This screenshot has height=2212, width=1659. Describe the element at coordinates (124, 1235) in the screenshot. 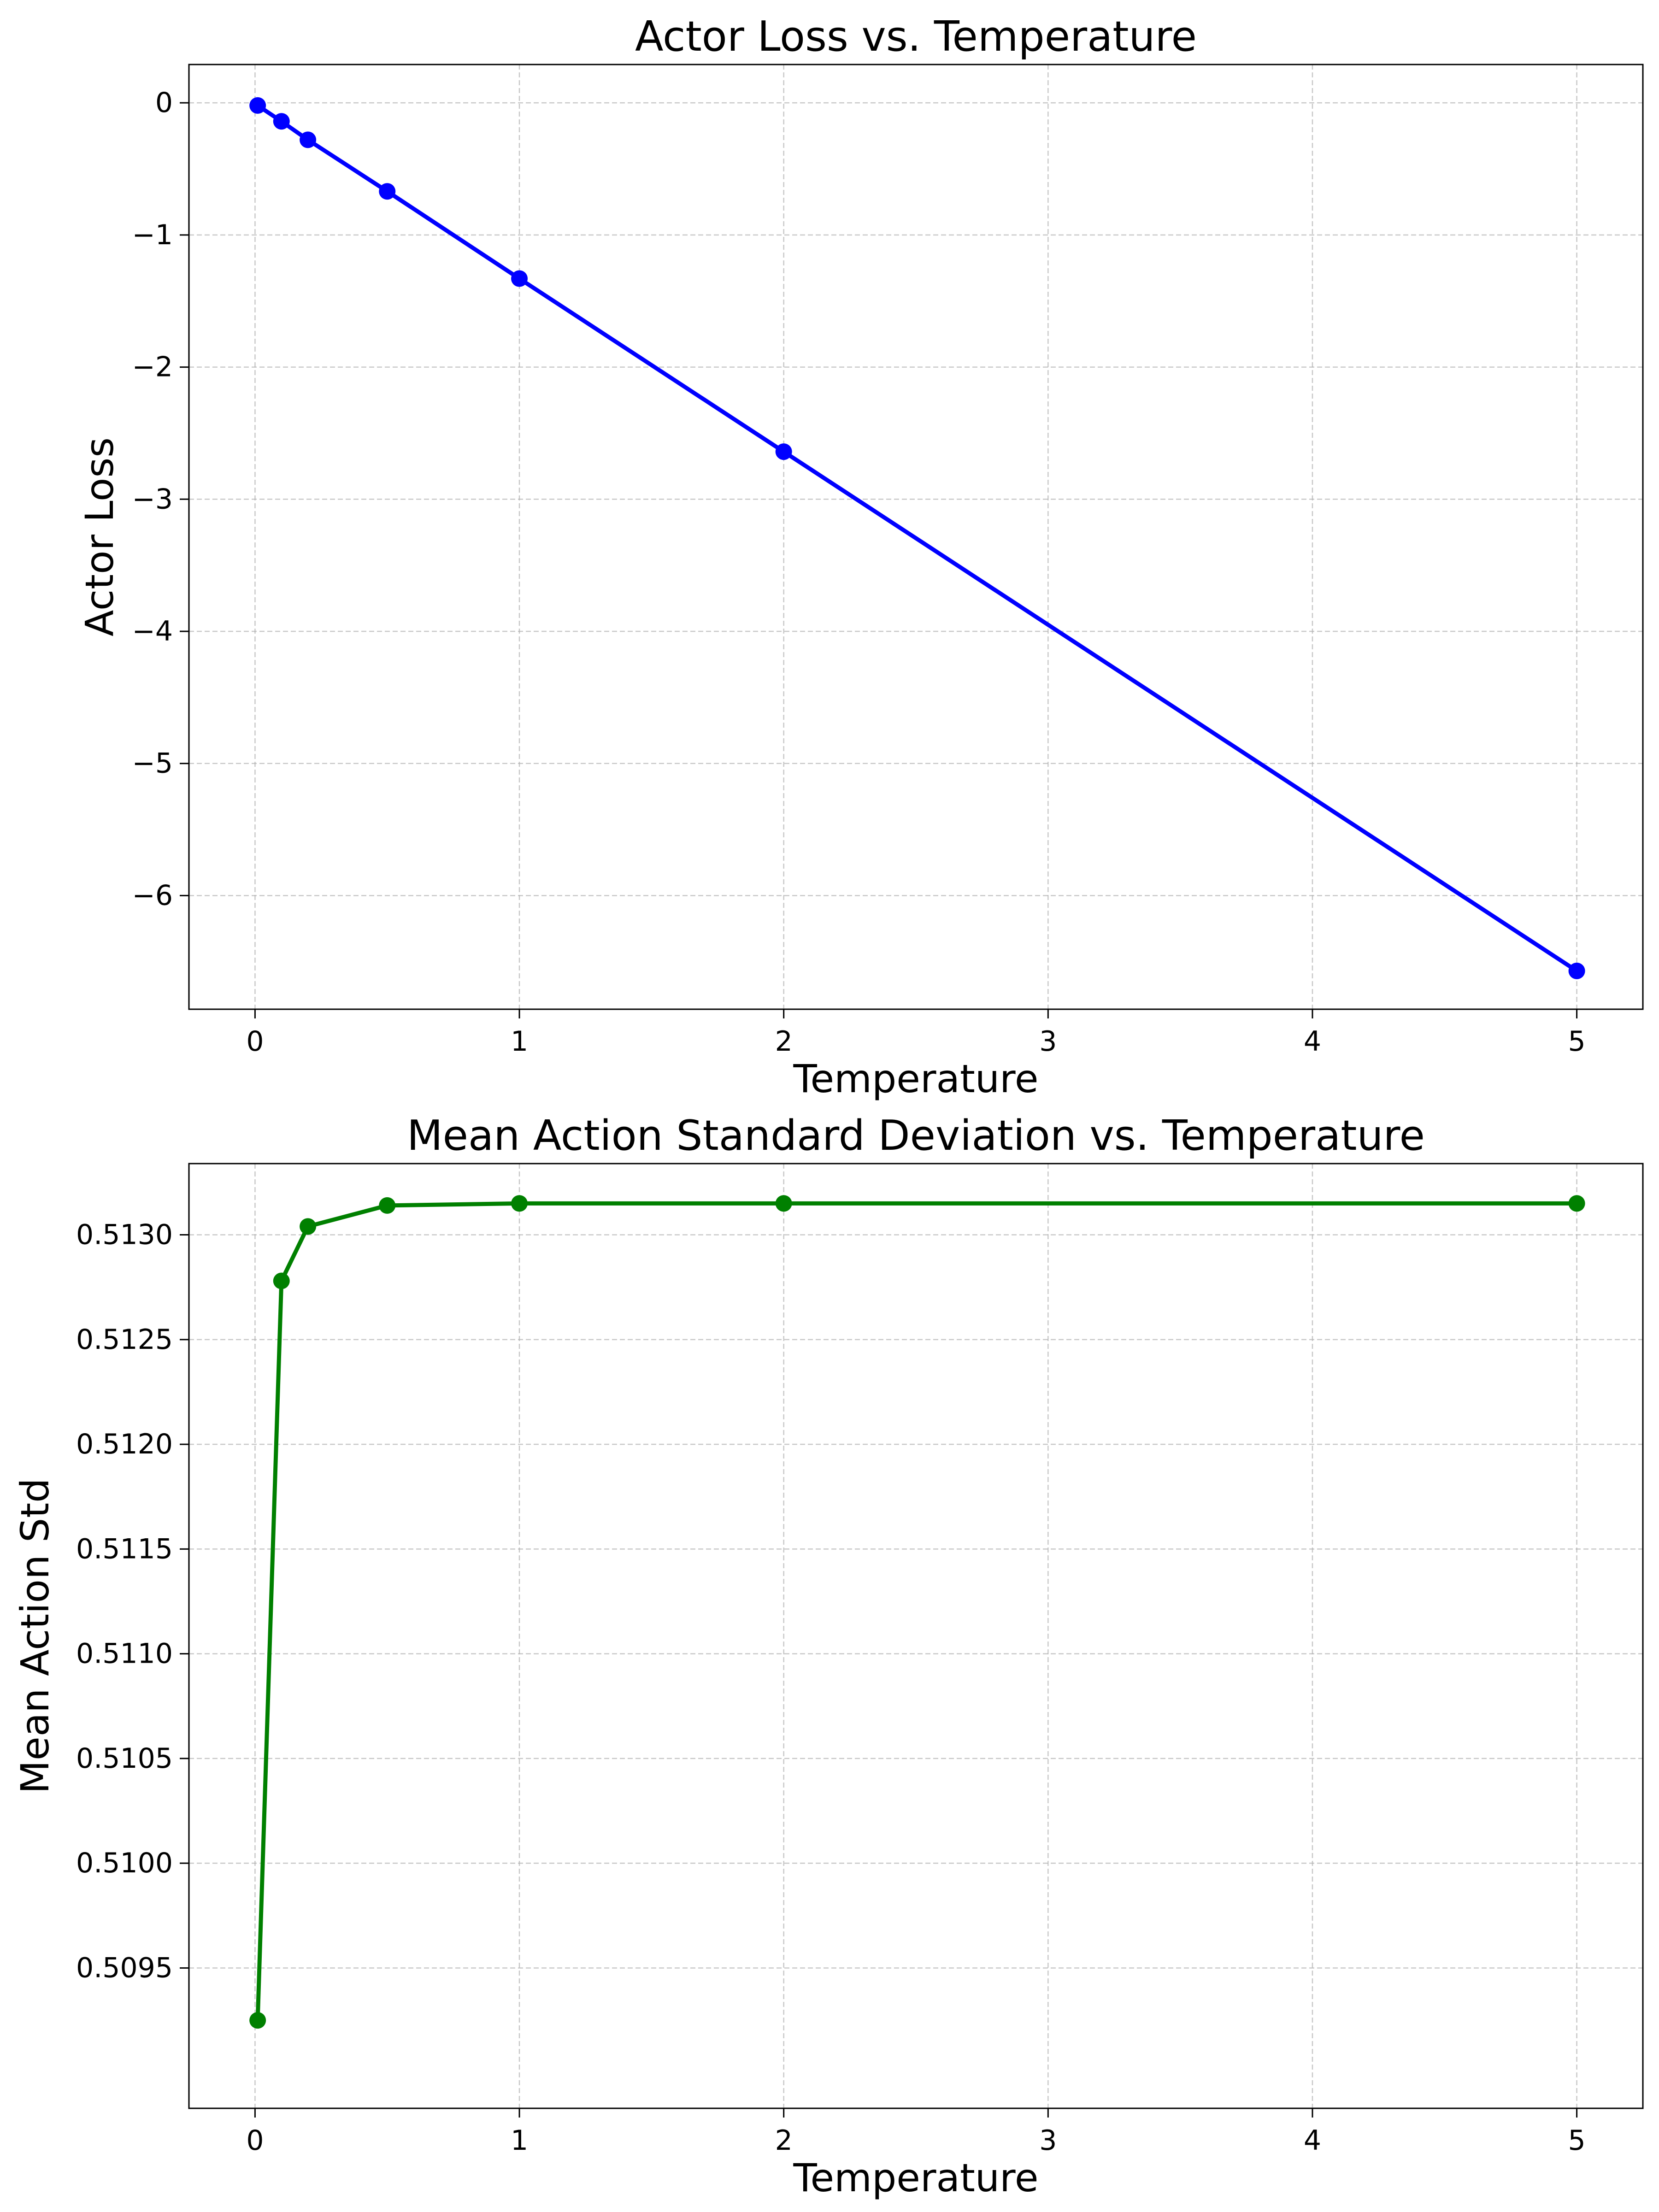

I see `y-tick-label: 0.5130` at that location.